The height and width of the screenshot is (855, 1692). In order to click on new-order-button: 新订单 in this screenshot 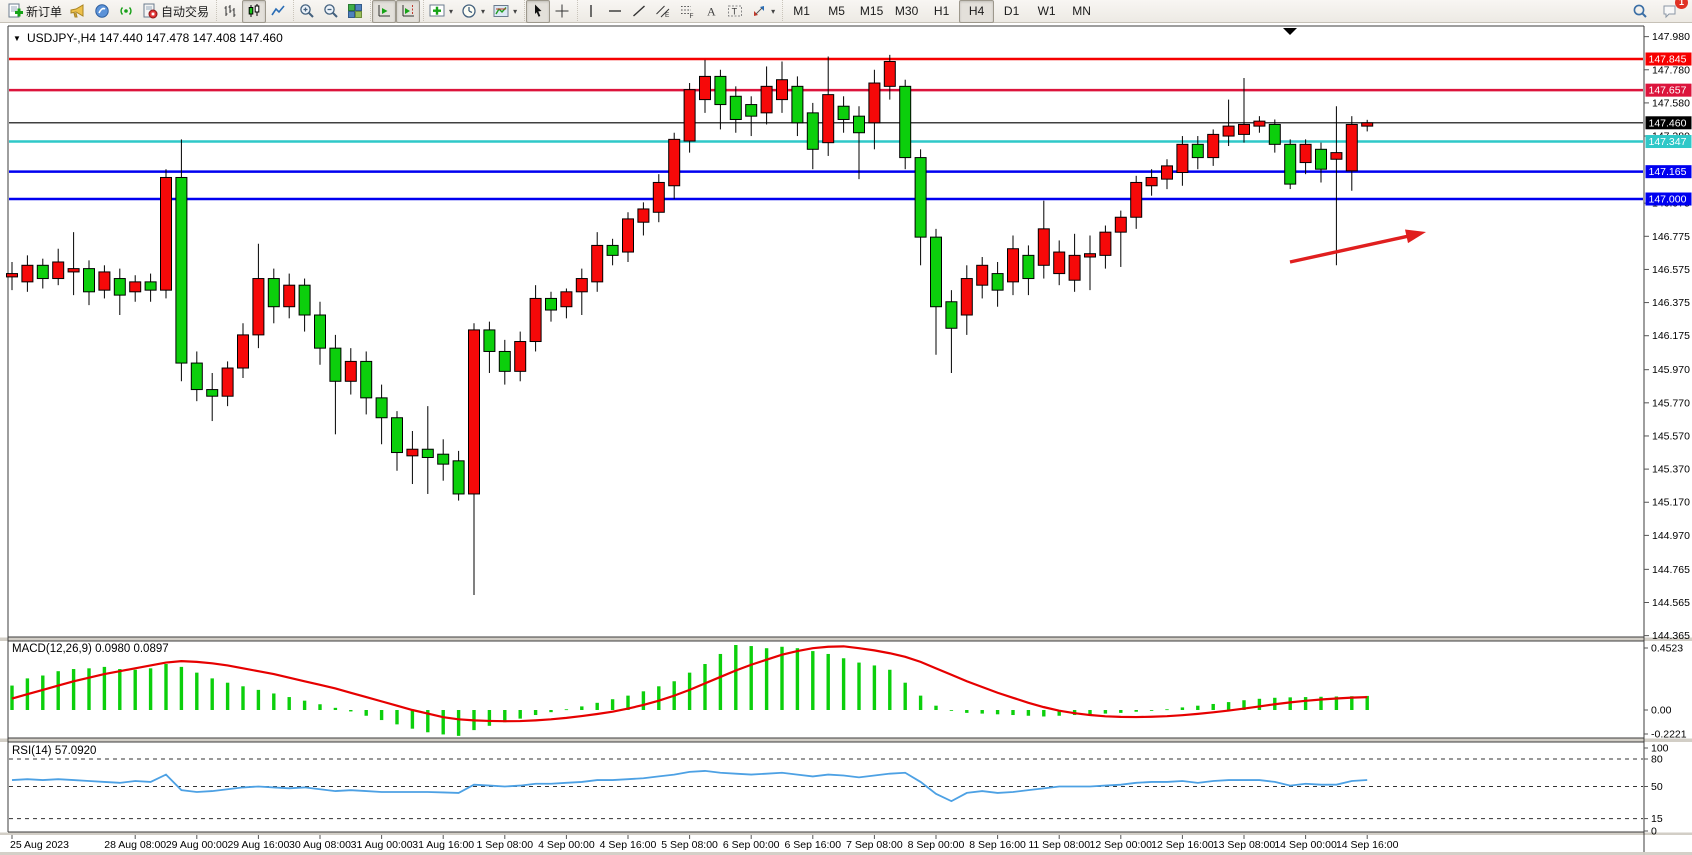, I will do `click(34, 11)`.